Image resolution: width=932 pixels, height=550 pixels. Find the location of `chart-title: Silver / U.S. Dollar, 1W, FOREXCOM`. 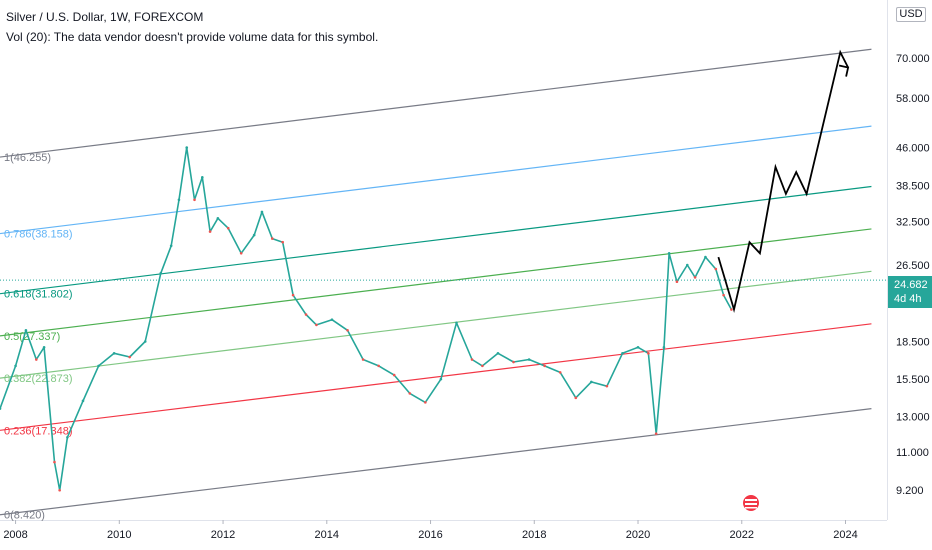

chart-title: Silver / U.S. Dollar, 1W, FOREXCOM is located at coordinates (105, 17).